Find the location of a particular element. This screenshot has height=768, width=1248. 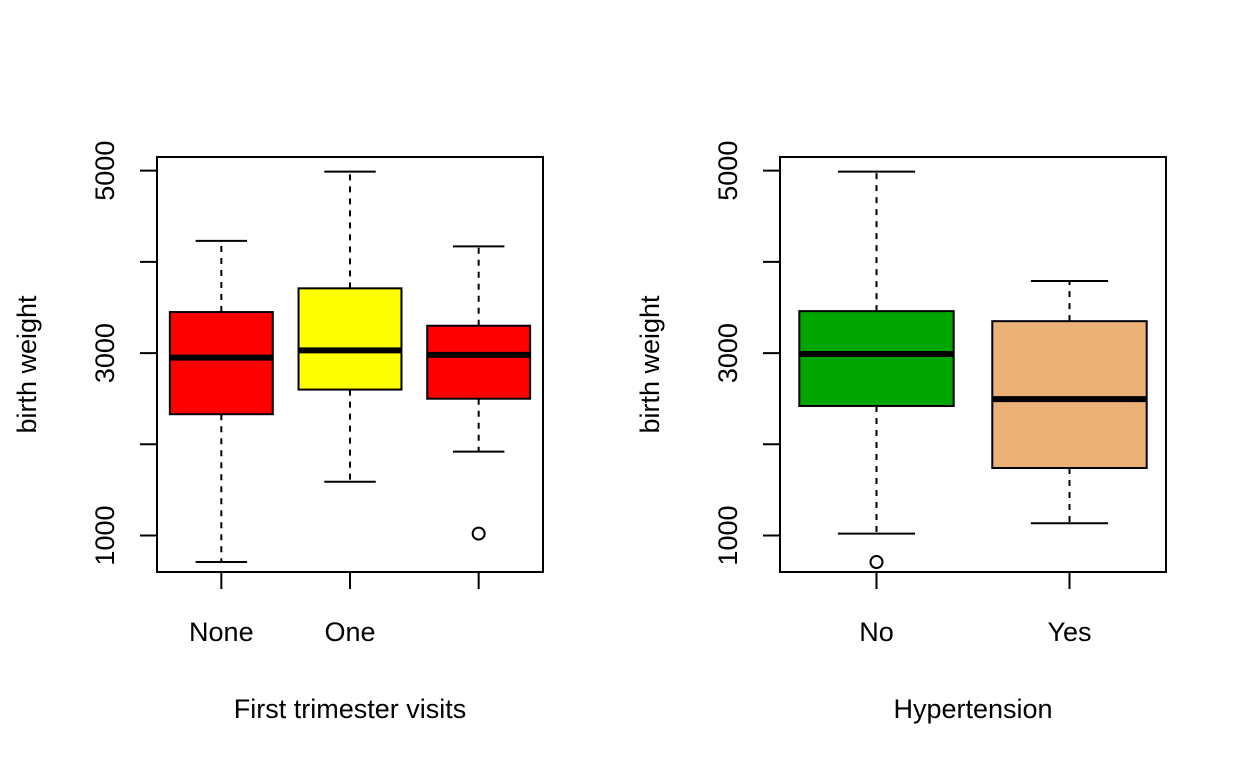

x-tick-label: Yes is located at coordinates (1069, 632).